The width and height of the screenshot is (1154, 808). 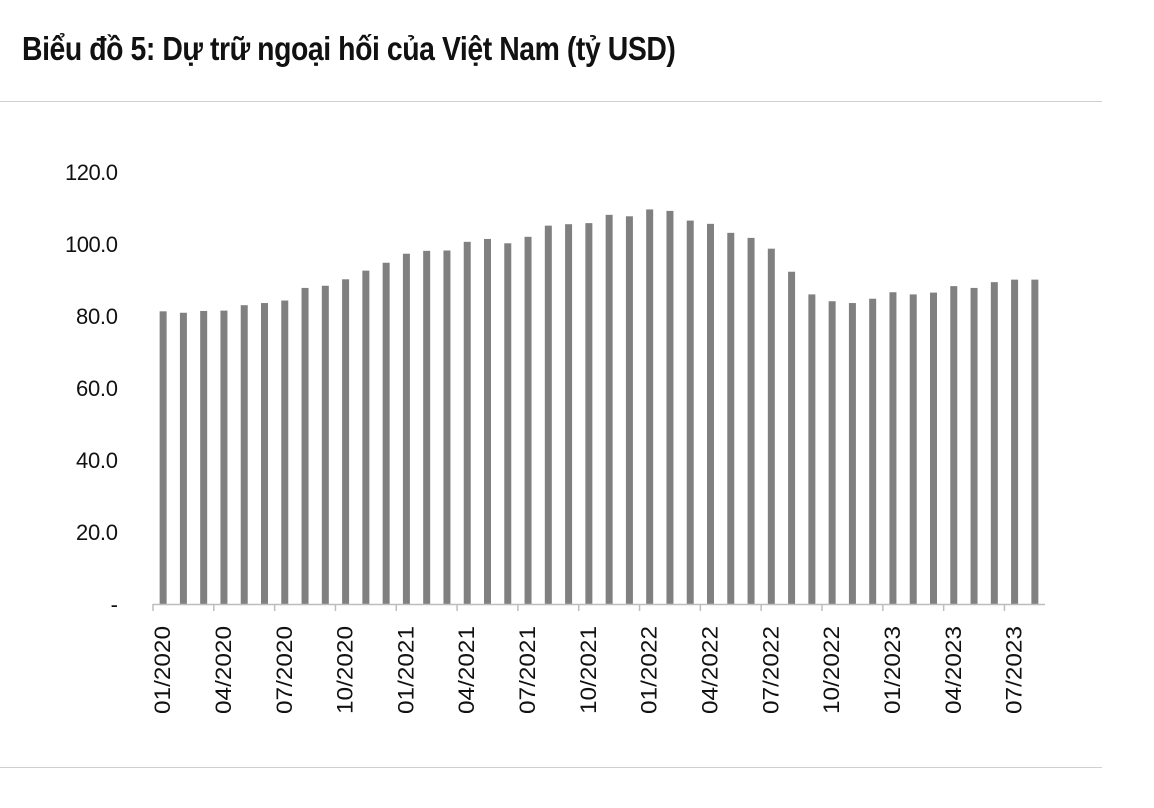 I want to click on bar-03-2021, so click(x=447, y=427).